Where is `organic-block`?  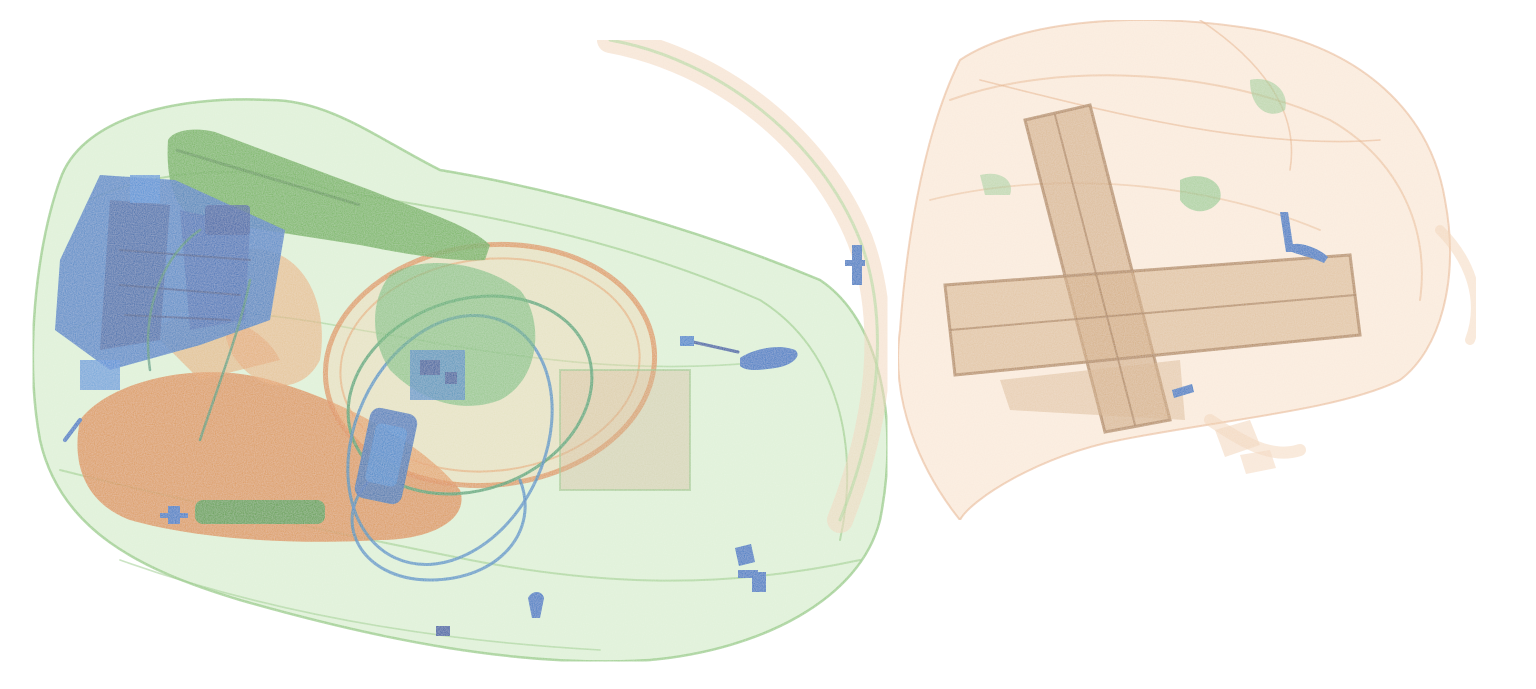 organic-block is located at coordinates (625, 430).